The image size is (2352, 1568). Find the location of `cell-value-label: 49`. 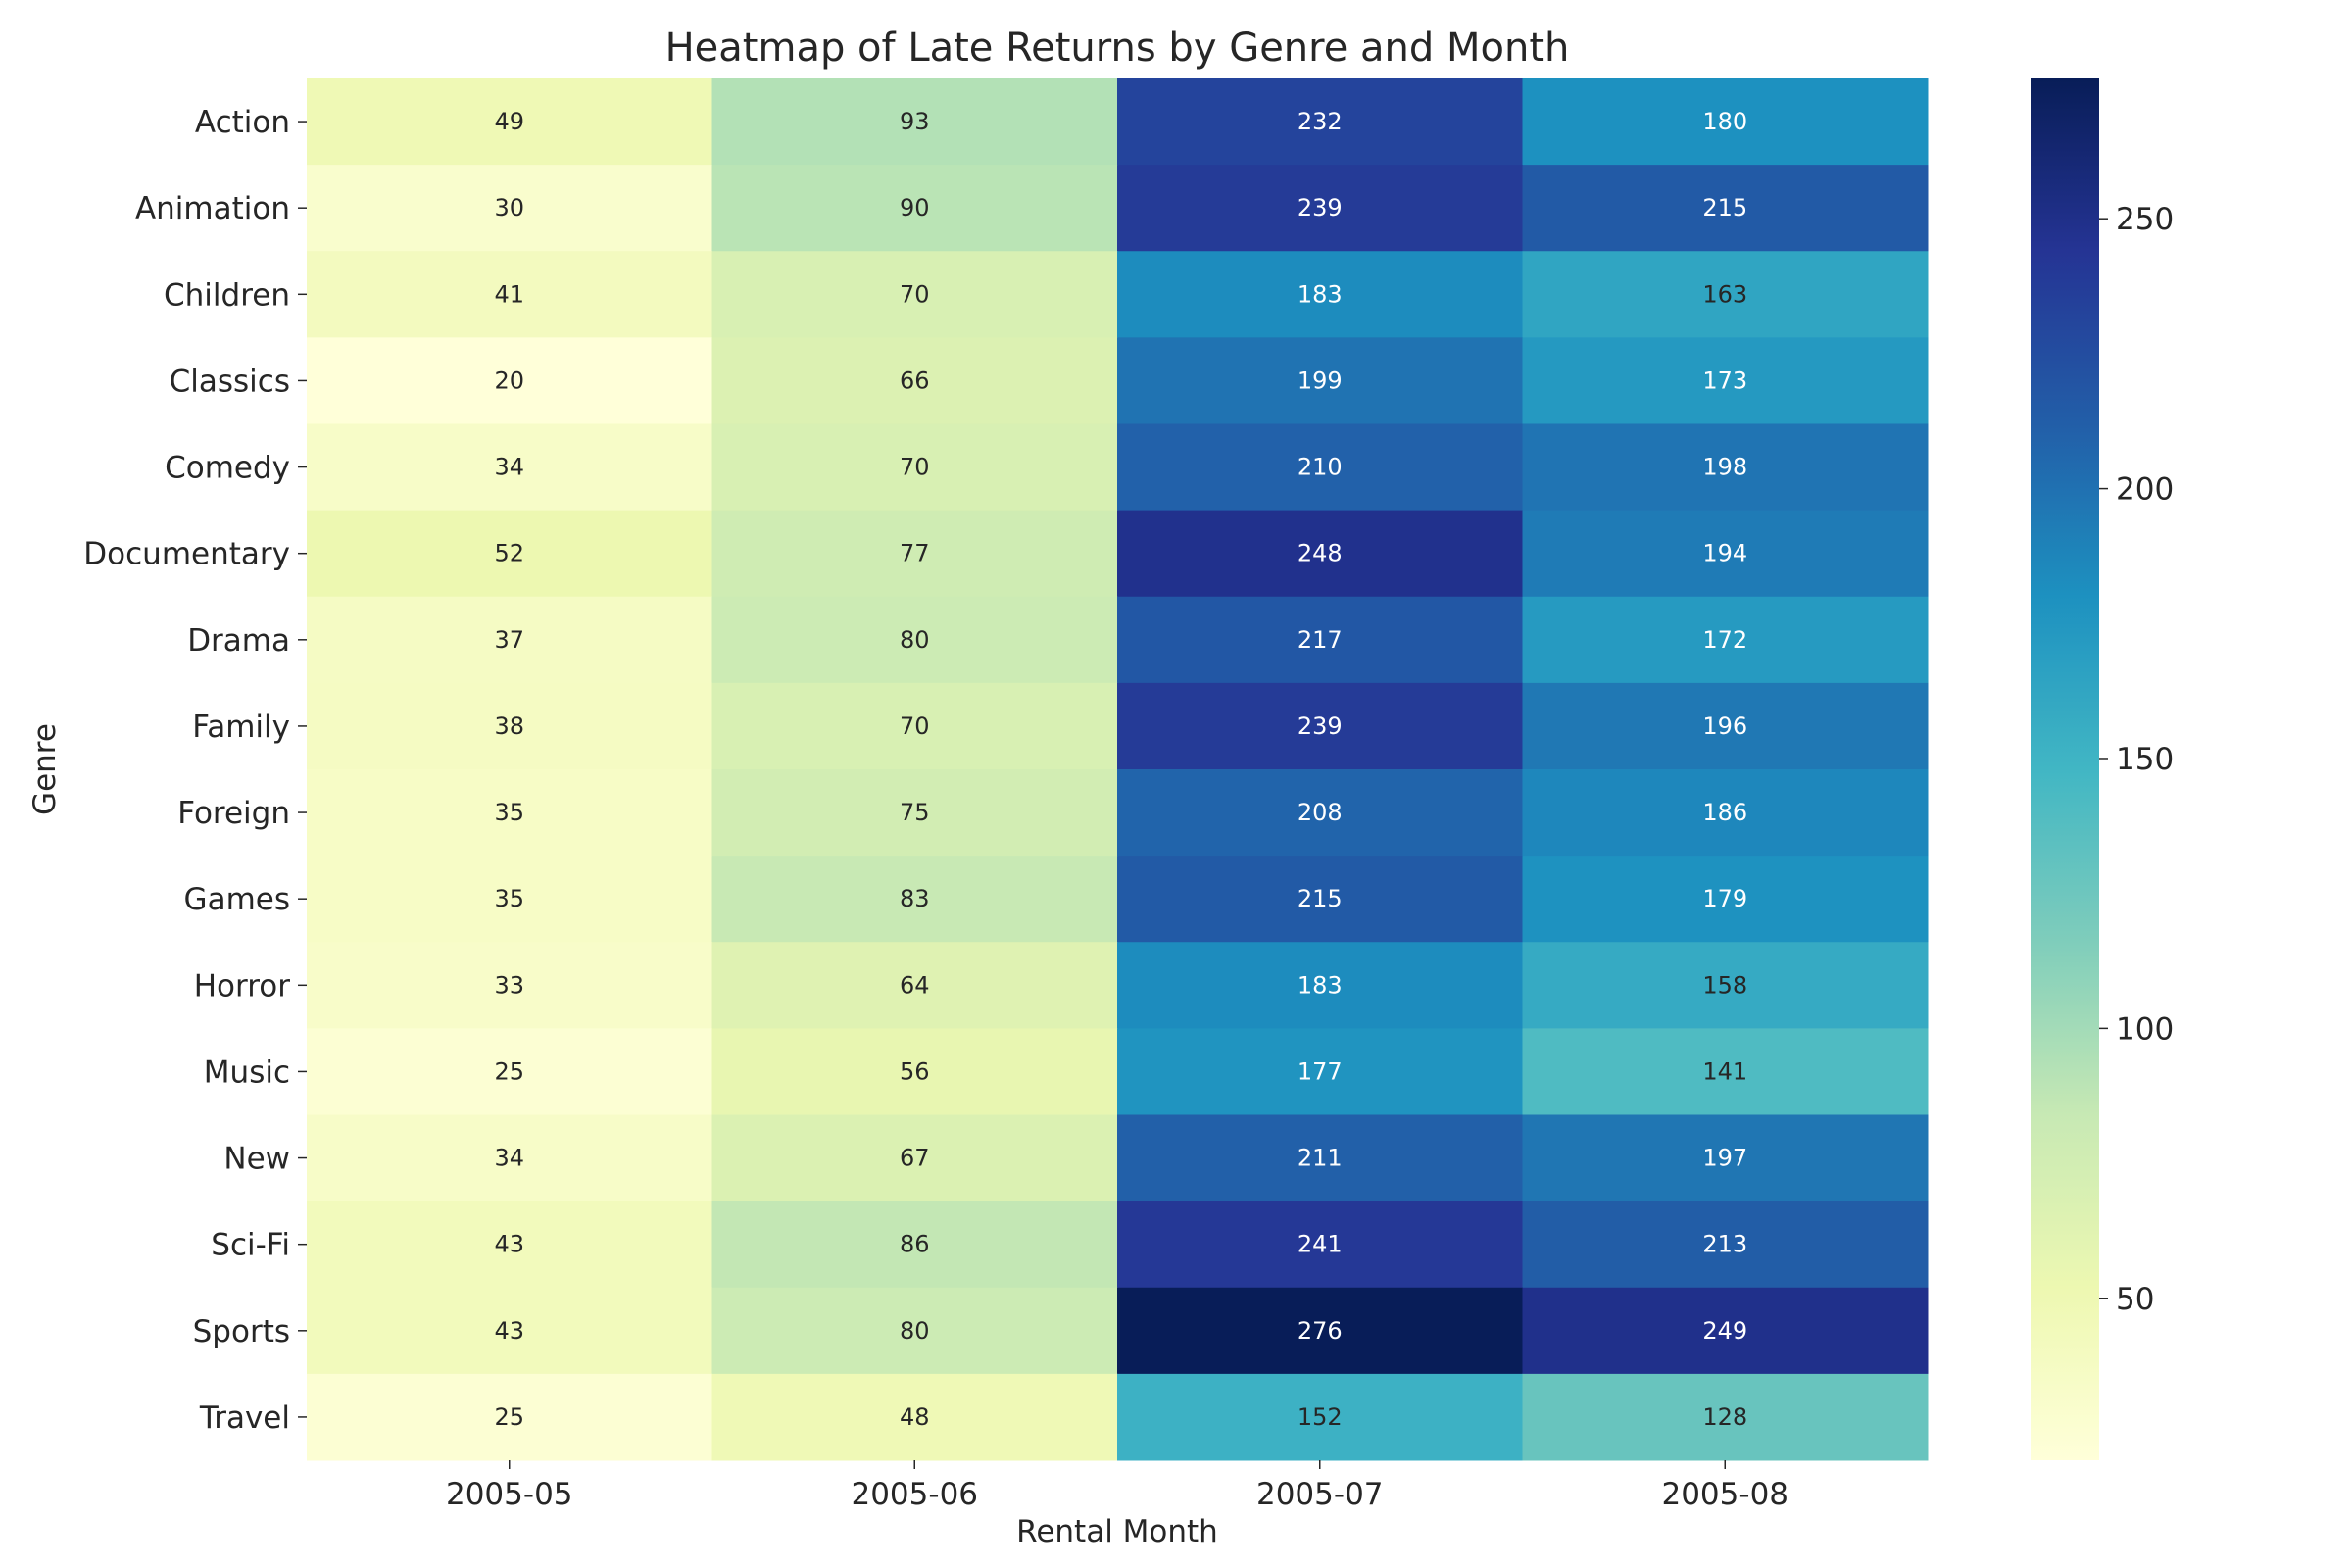

cell-value-label: 49 is located at coordinates (509, 121).